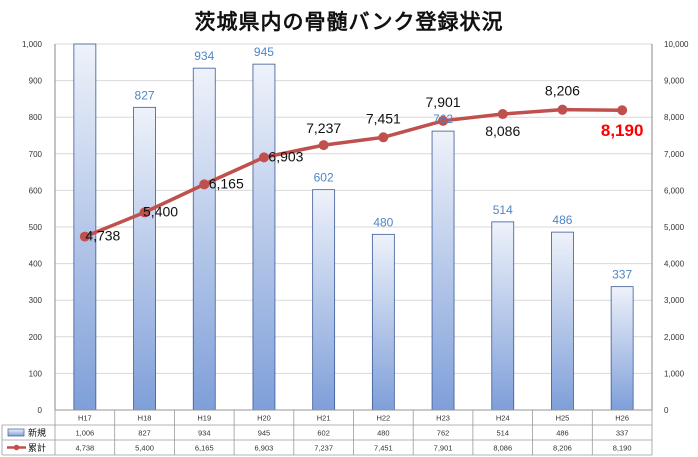  What do you see at coordinates (144, 433) in the screenshot?
I see `table-cell-new: 827` at bounding box center [144, 433].